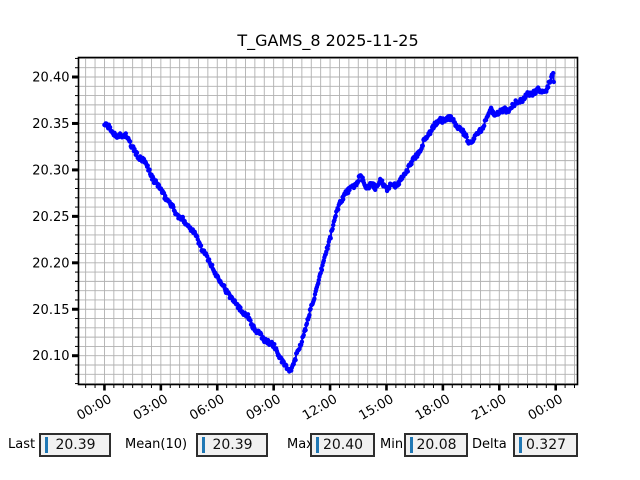 This screenshot has width=640, height=480. I want to click on stat-value-mean: 20.39, so click(232, 445).